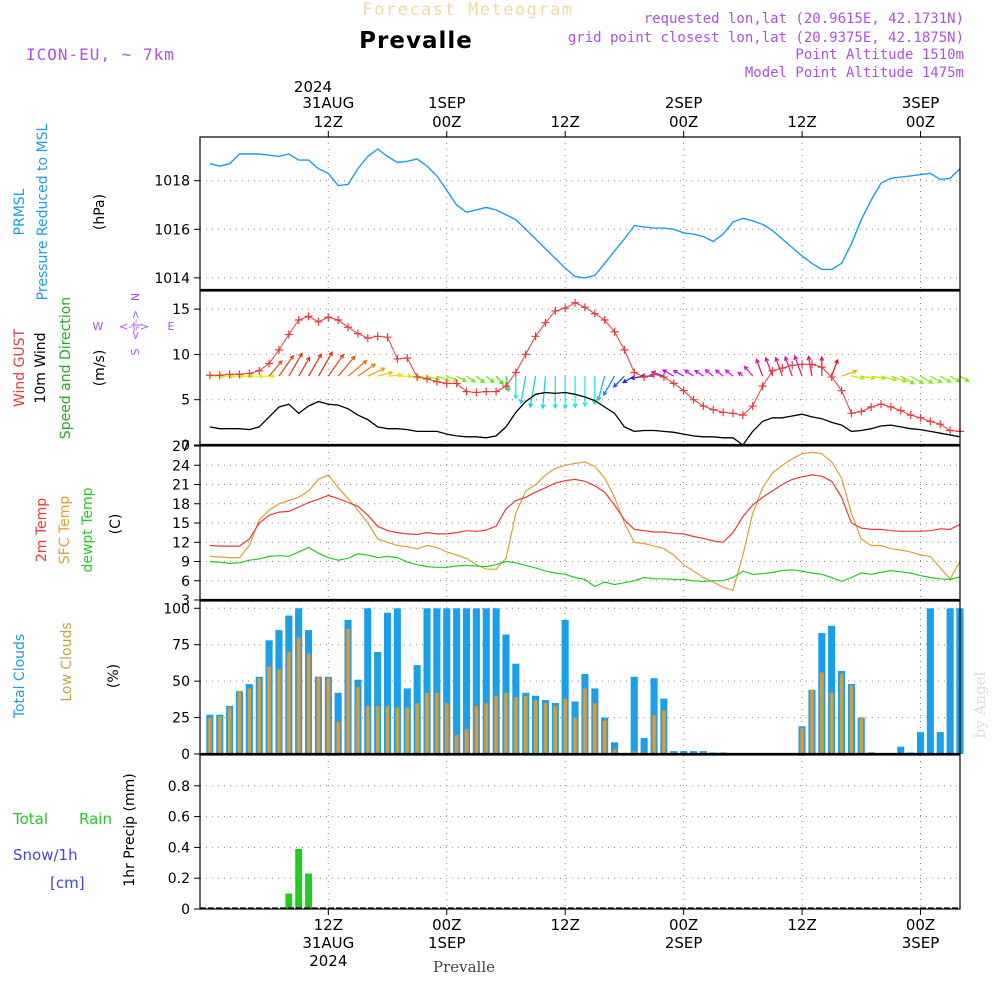 This screenshot has height=1000, width=1000. I want to click on temp-sfc-line, so click(585, 521).